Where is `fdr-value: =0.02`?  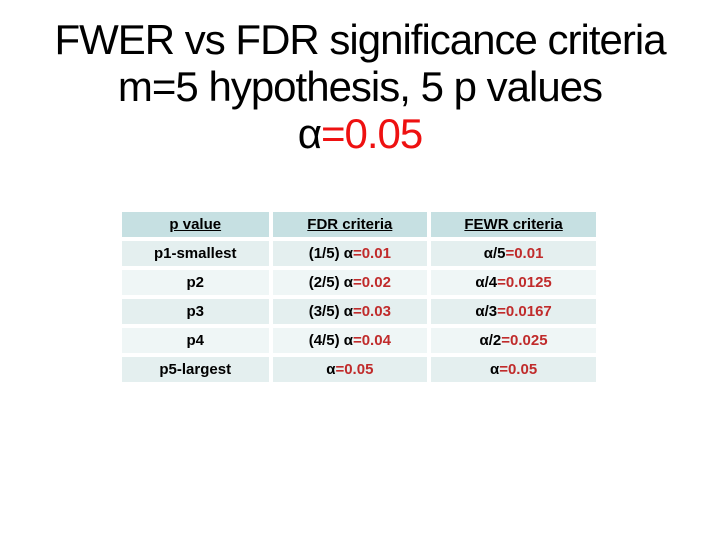
fdr-value: =0.02 is located at coordinates (371, 282).